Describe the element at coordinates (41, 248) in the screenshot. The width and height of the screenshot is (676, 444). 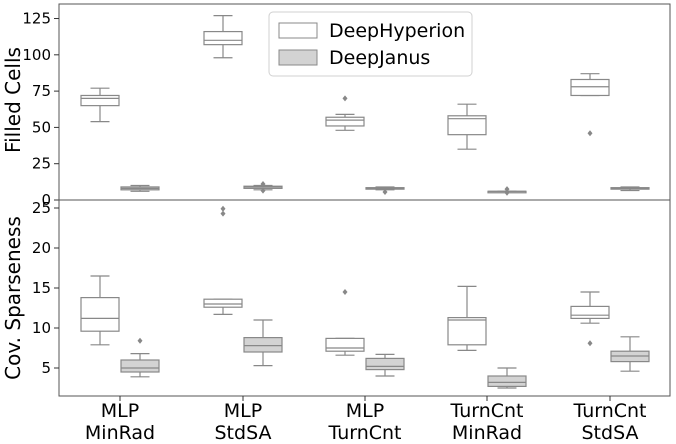
I see `y-tick-label: 20` at that location.